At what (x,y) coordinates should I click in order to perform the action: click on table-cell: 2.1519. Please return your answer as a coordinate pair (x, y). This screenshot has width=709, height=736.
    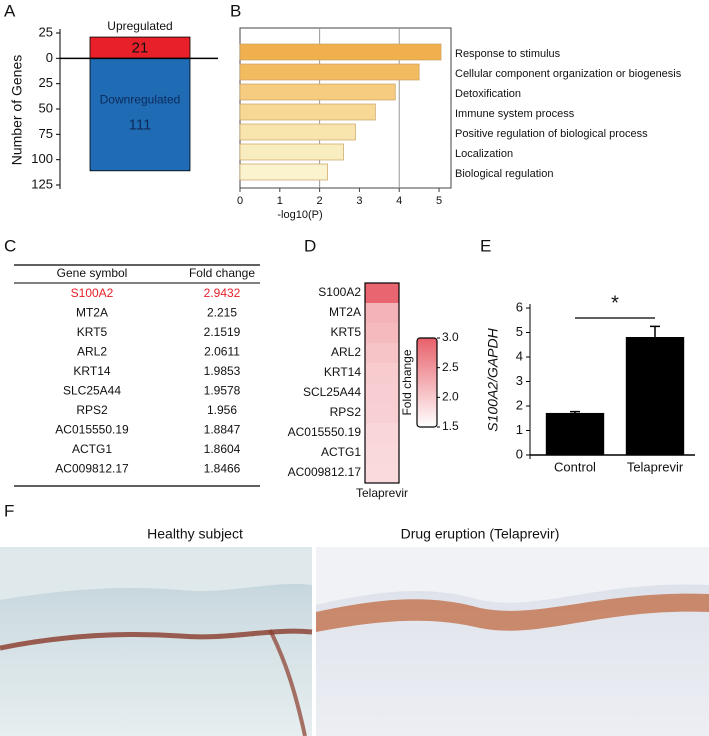
    Looking at the image, I should click on (222, 332).